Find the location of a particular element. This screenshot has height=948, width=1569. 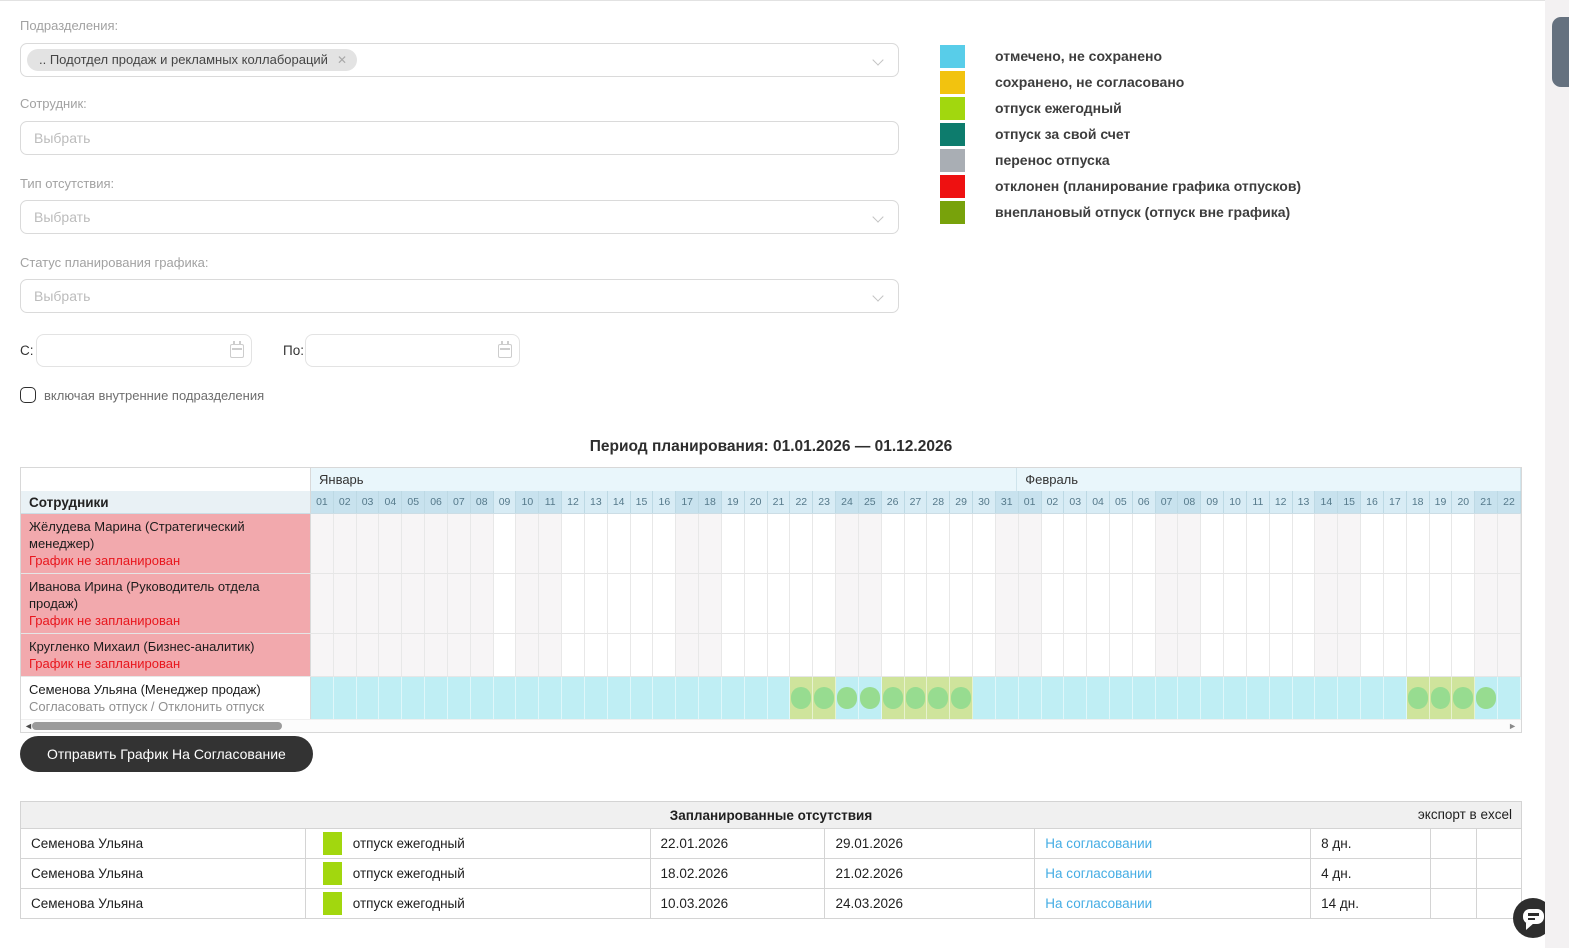

absence-type-select: Выбрать is located at coordinates (459, 217).